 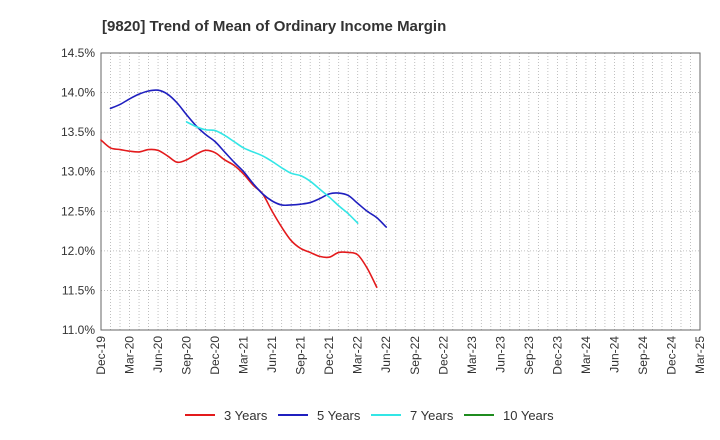 I want to click on y-tick-label: 12.5%, so click(x=78, y=211).